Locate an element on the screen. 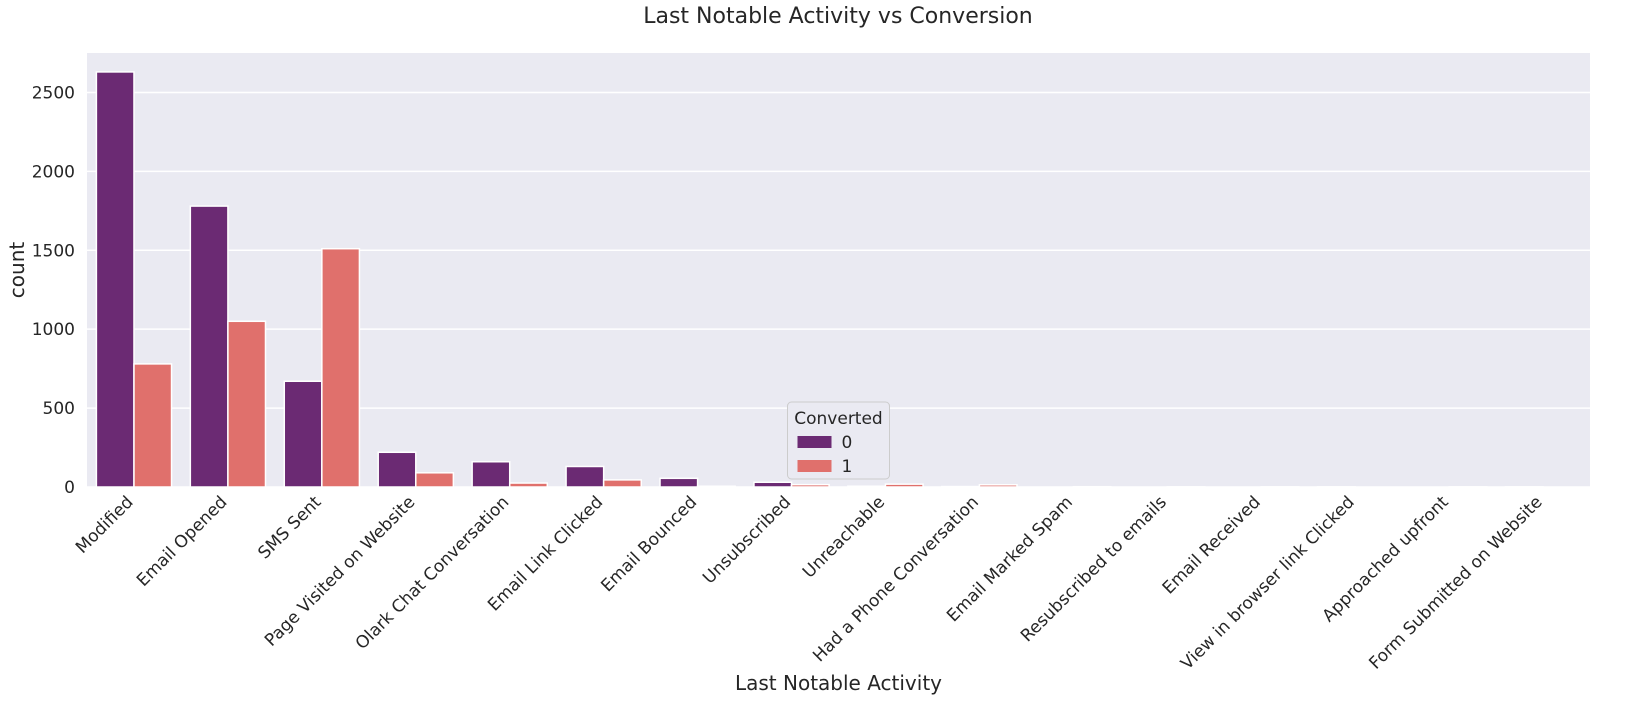 The image size is (1638, 704). legend-entry: 0 is located at coordinates (847, 443).